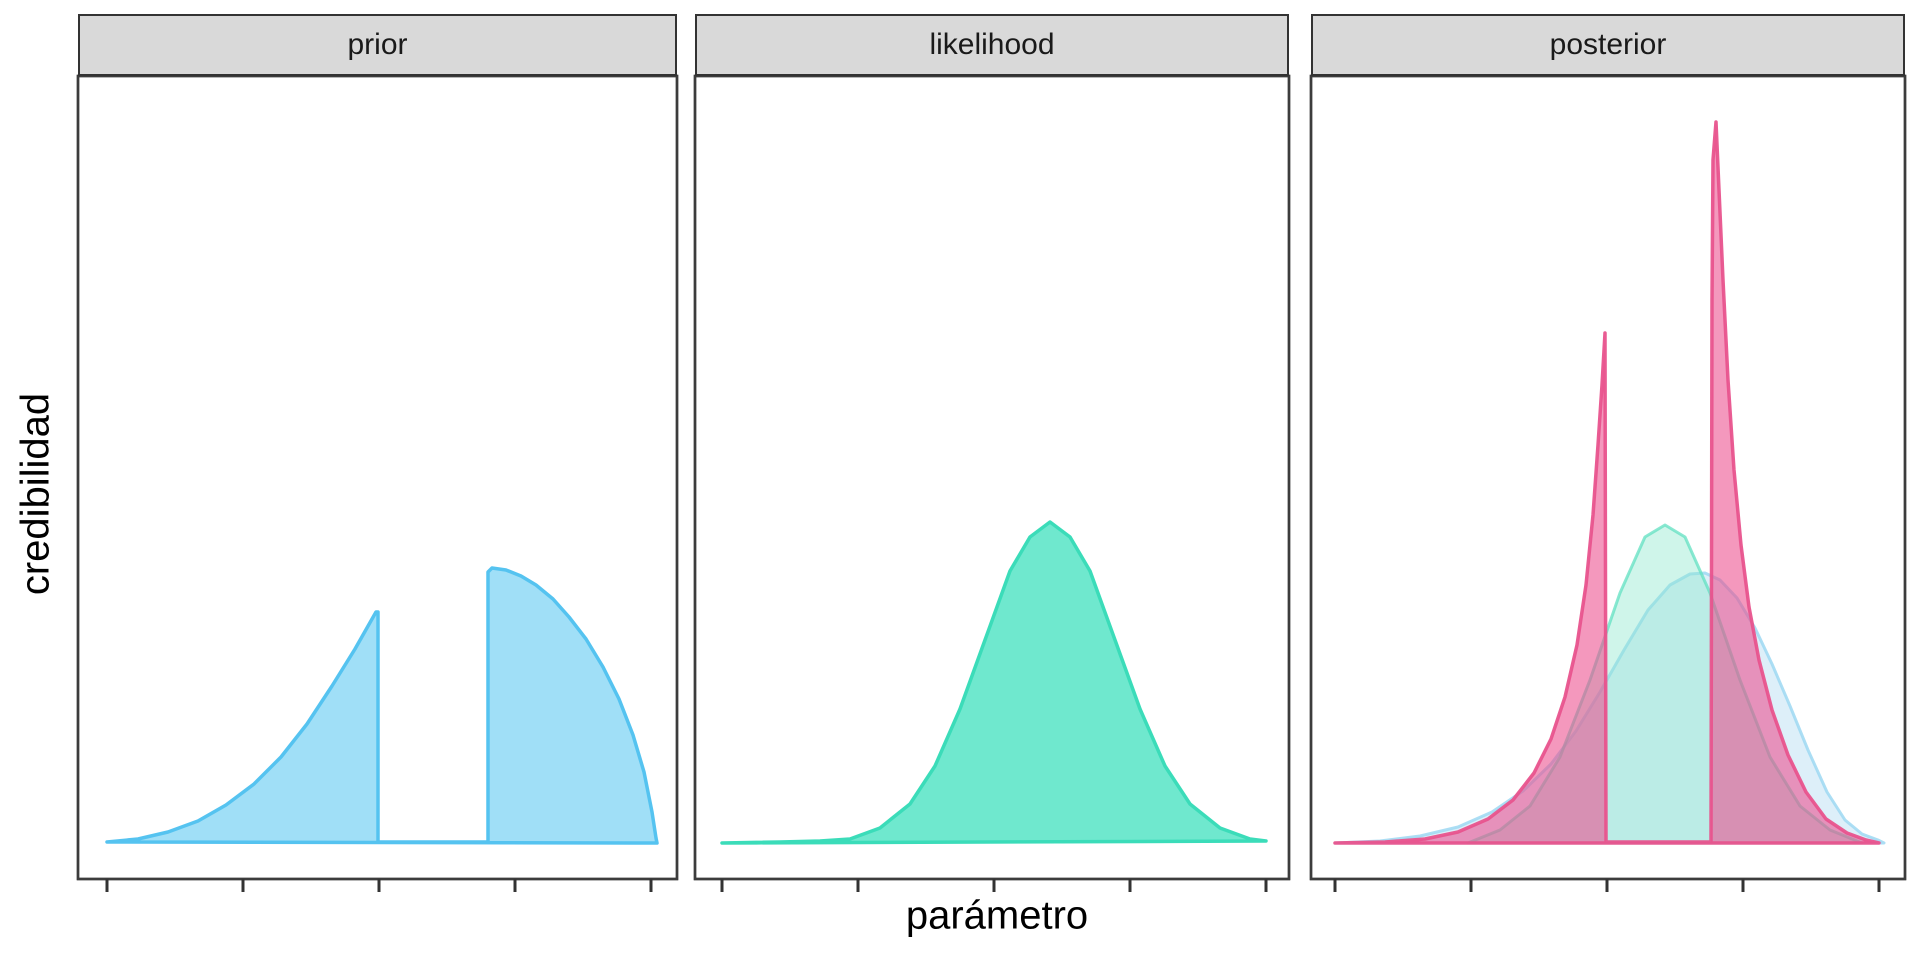 Image resolution: width=1920 pixels, height=960 pixels. I want to click on facet-strip-posterior: posterior, so click(1608, 45).